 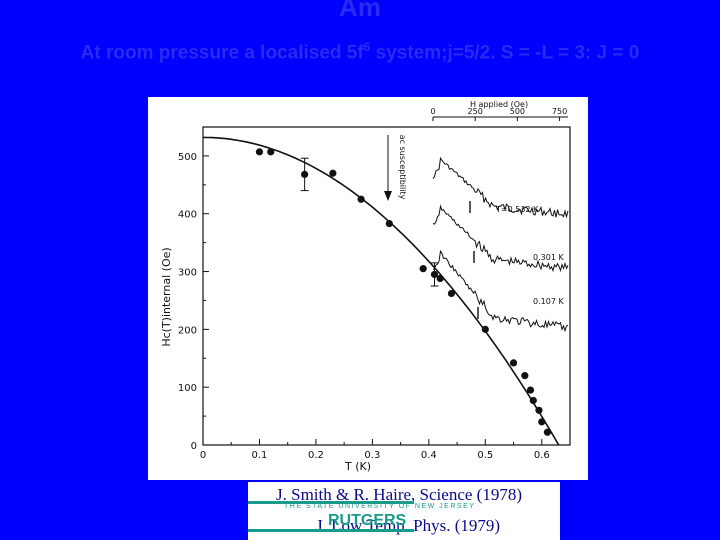 I want to click on y-tick-label: 400, so click(x=187, y=215).